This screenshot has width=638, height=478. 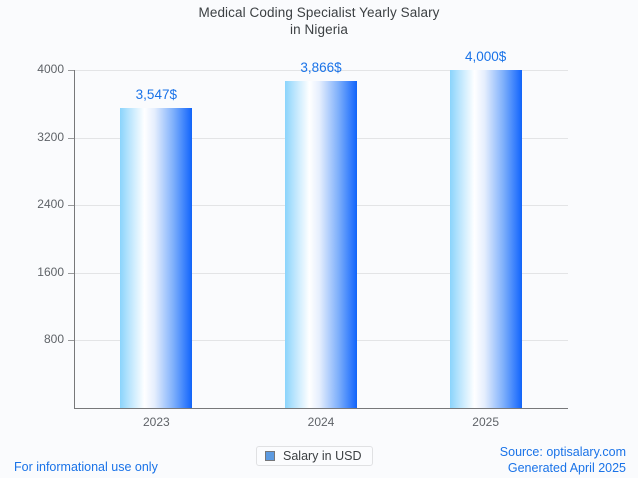 I want to click on chart-title-line-2: in Nigeria, so click(x=319, y=29).